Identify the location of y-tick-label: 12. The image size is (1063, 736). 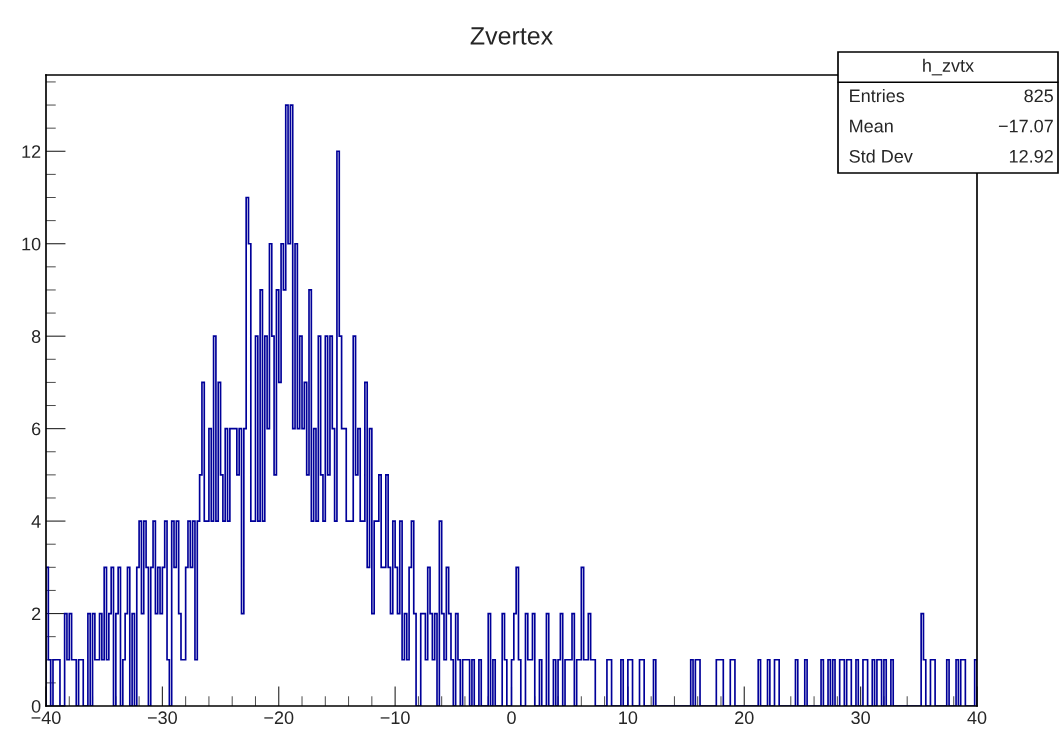
(31, 151).